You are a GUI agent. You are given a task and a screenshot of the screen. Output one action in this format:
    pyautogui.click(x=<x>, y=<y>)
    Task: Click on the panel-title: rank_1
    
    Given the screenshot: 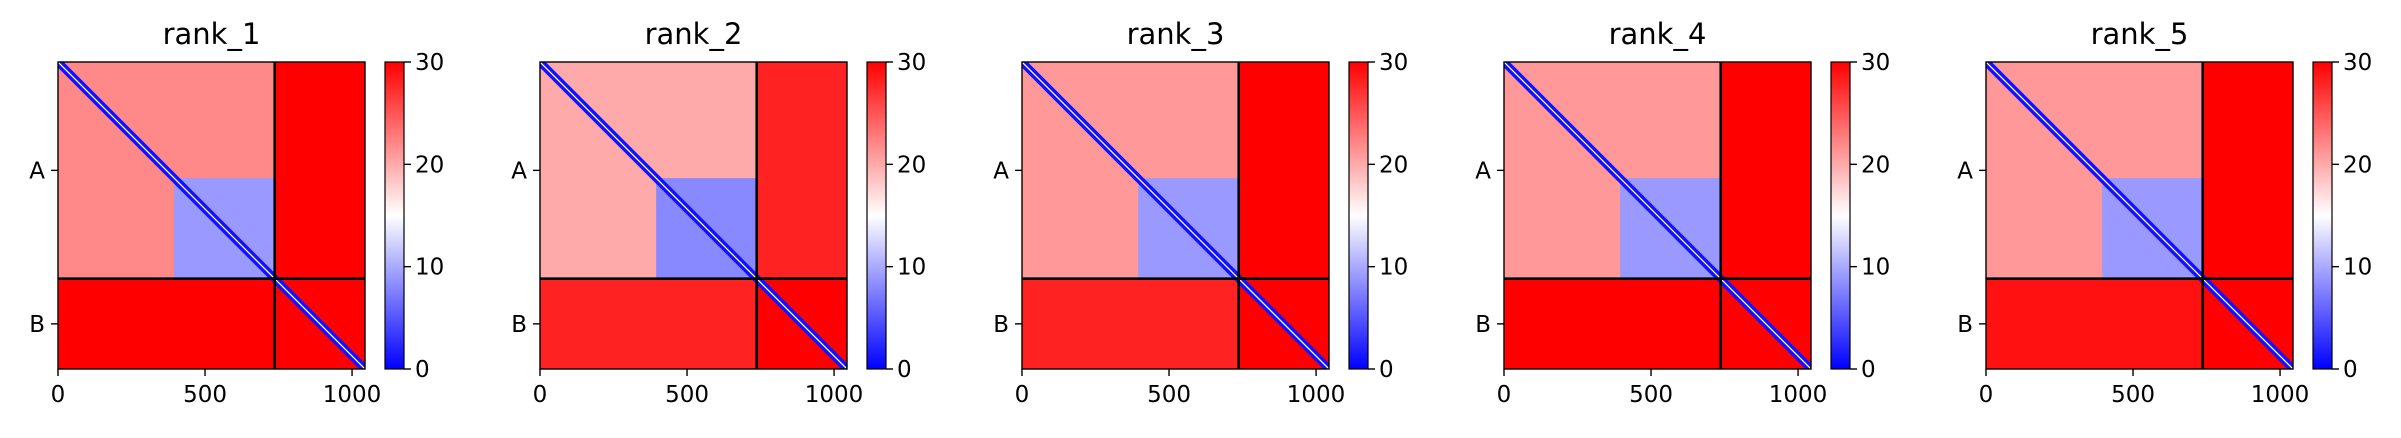 What is the action you would take?
    pyautogui.click(x=212, y=34)
    